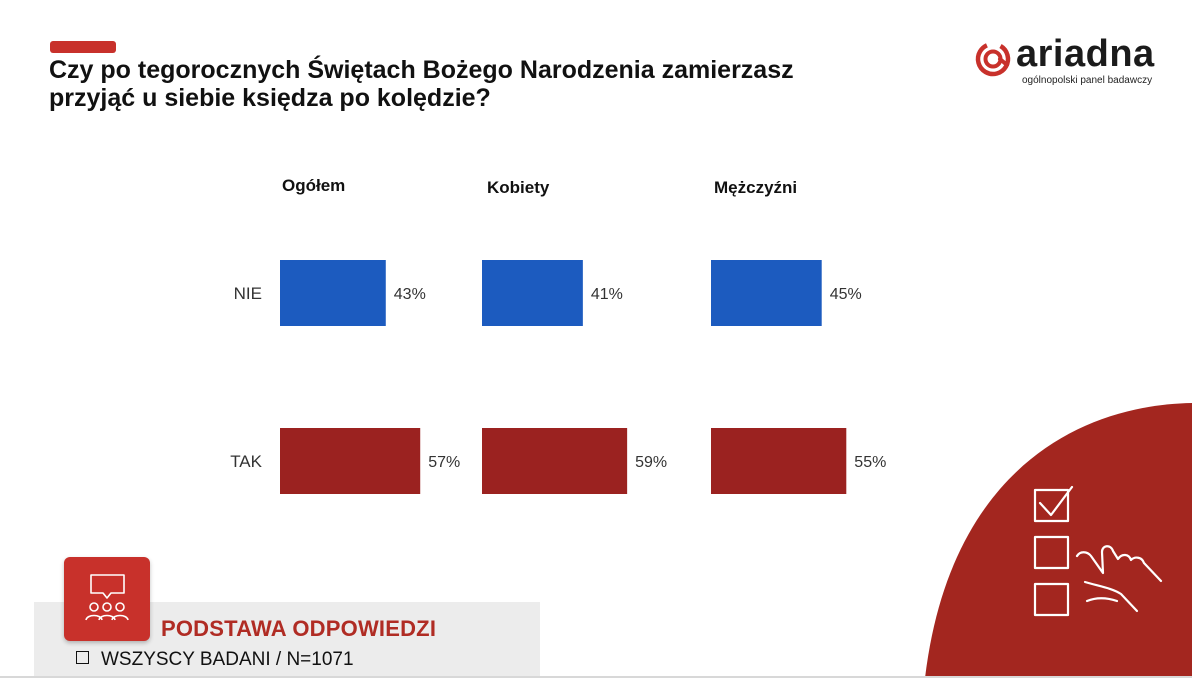 This screenshot has width=1192, height=678. I want to click on logo-wordmark: ariadna, so click(1085, 54).